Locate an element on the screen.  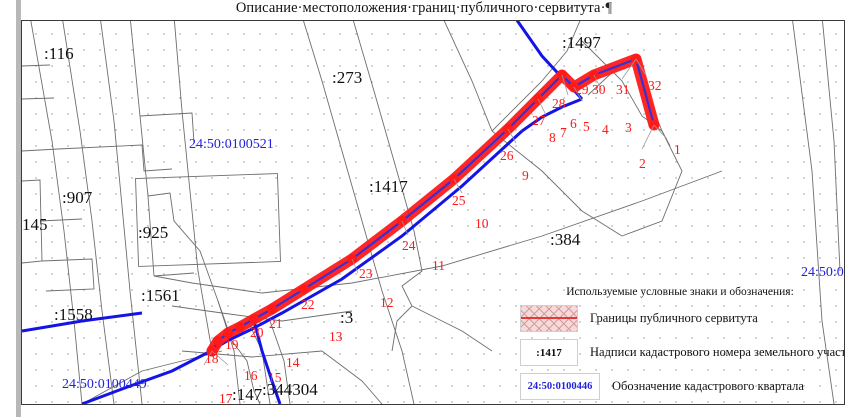
servitude-point-label: 15 is located at coordinates (275, 377).